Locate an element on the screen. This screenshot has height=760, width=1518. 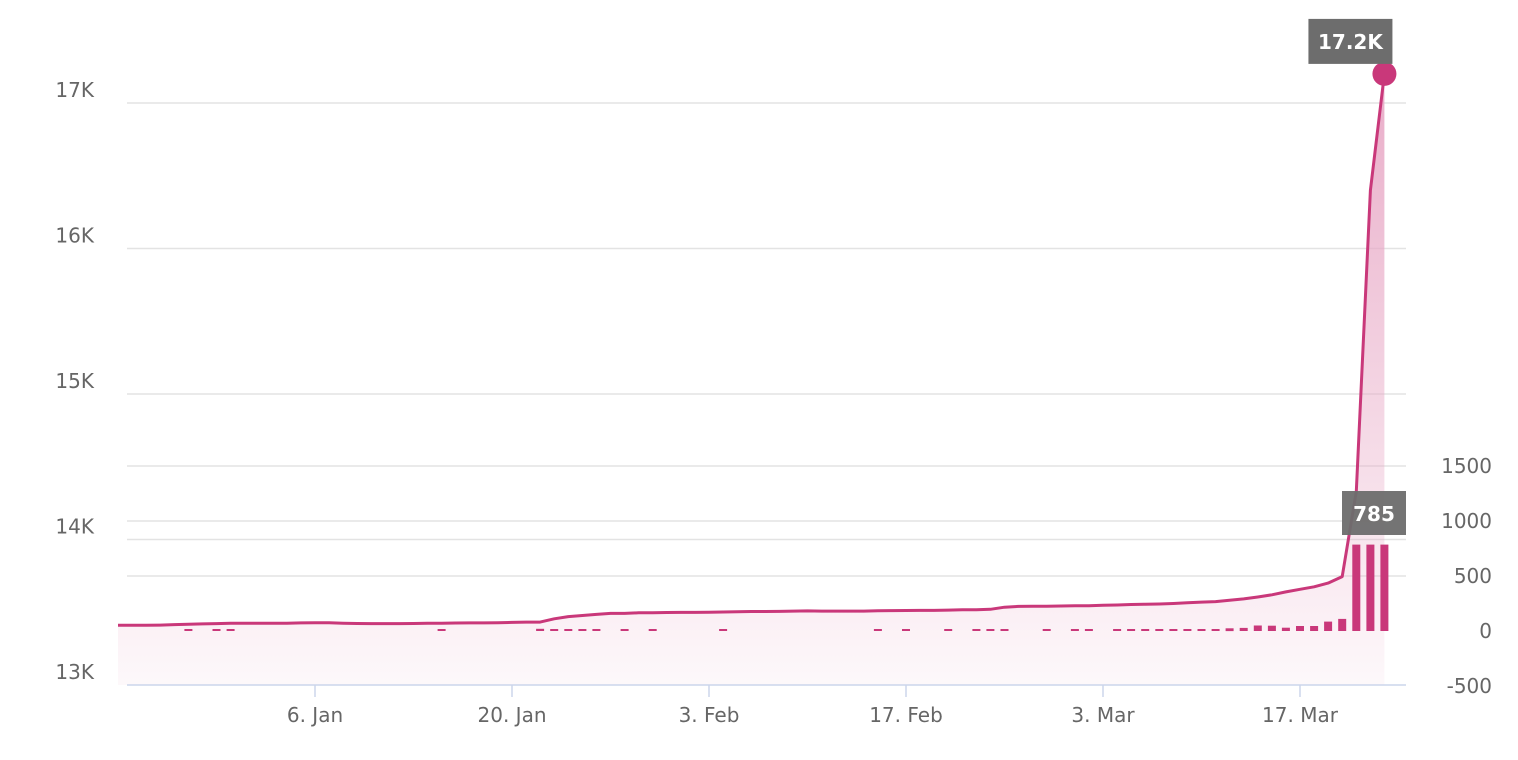
y-right-tick-label: 500 is located at coordinates (1473, 576).